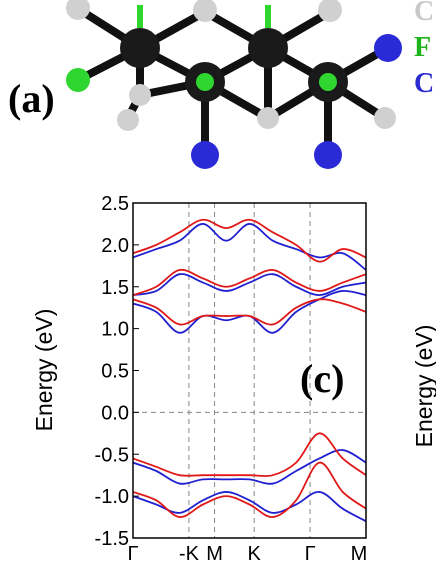 Image resolution: width=436 pixels, height=564 pixels. What do you see at coordinates (322, 378) in the screenshot?
I see `panel-c-label: (c)` at bounding box center [322, 378].